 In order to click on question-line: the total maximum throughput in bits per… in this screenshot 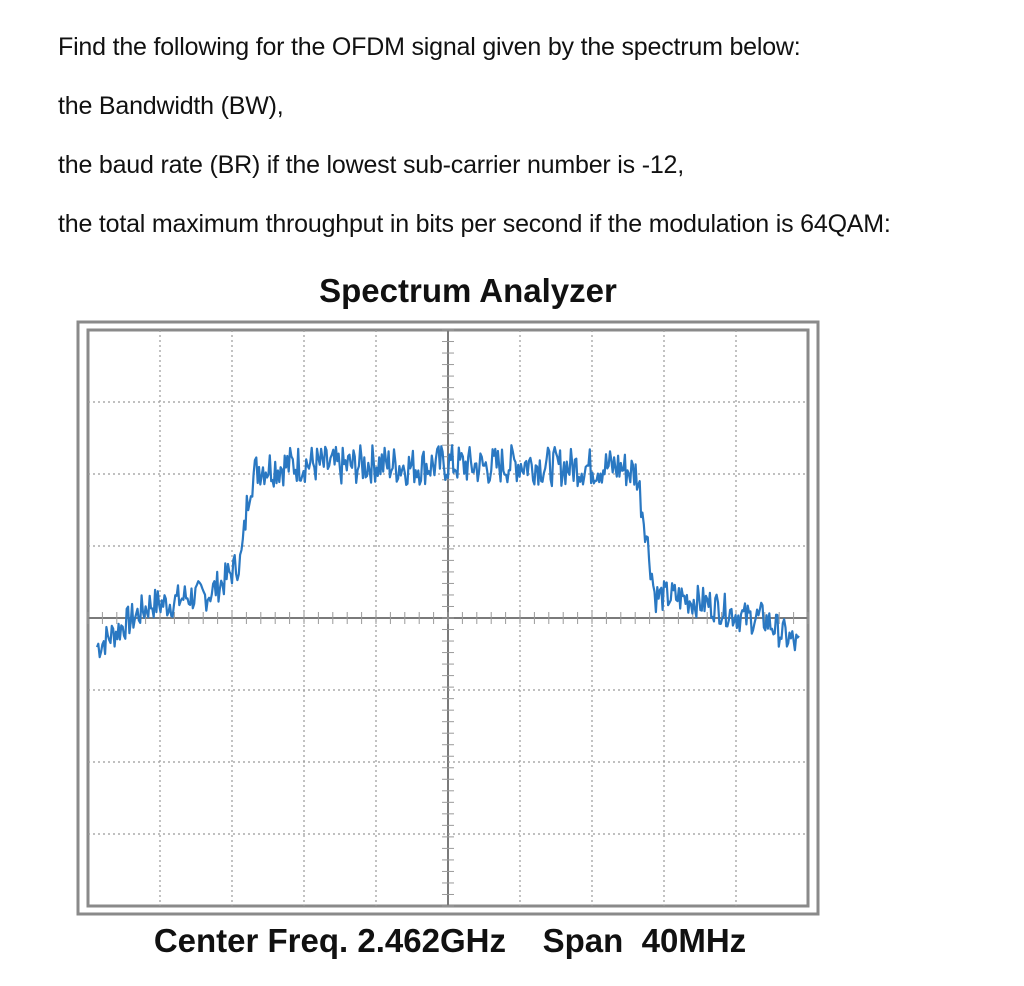, I will do `click(474, 224)`.